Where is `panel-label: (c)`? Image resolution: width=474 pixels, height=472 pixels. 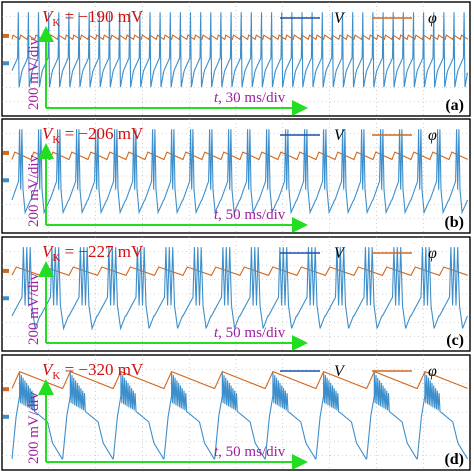 panel-label: (c) is located at coordinates (455, 340).